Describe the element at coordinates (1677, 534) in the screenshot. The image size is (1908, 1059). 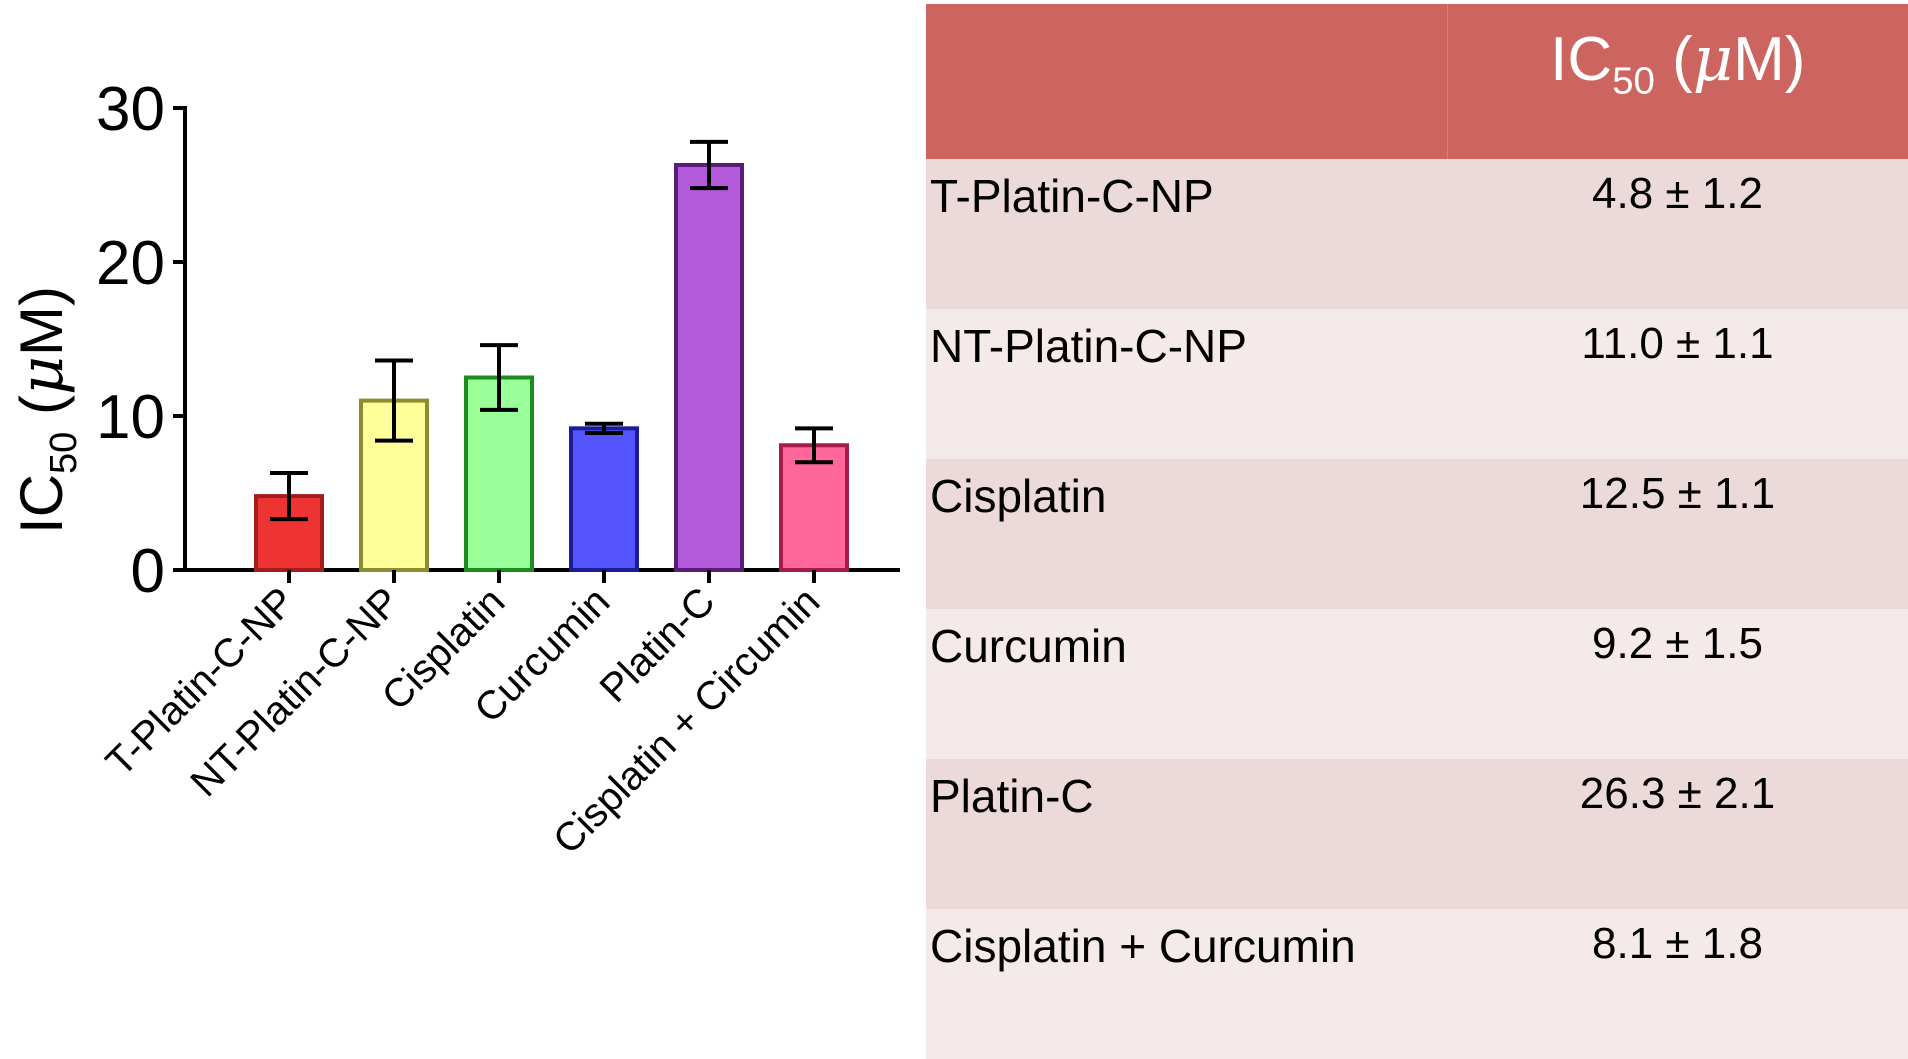
I see `table-cell-value: 12.5 ± 1.1` at that location.